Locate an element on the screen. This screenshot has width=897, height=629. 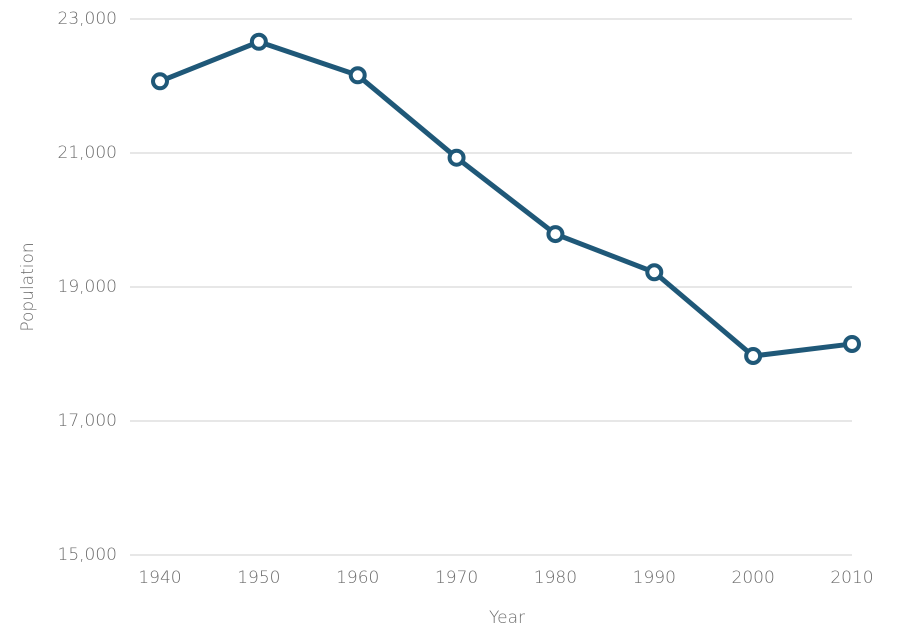
x-tick-label: 1990 is located at coordinates (654, 578).